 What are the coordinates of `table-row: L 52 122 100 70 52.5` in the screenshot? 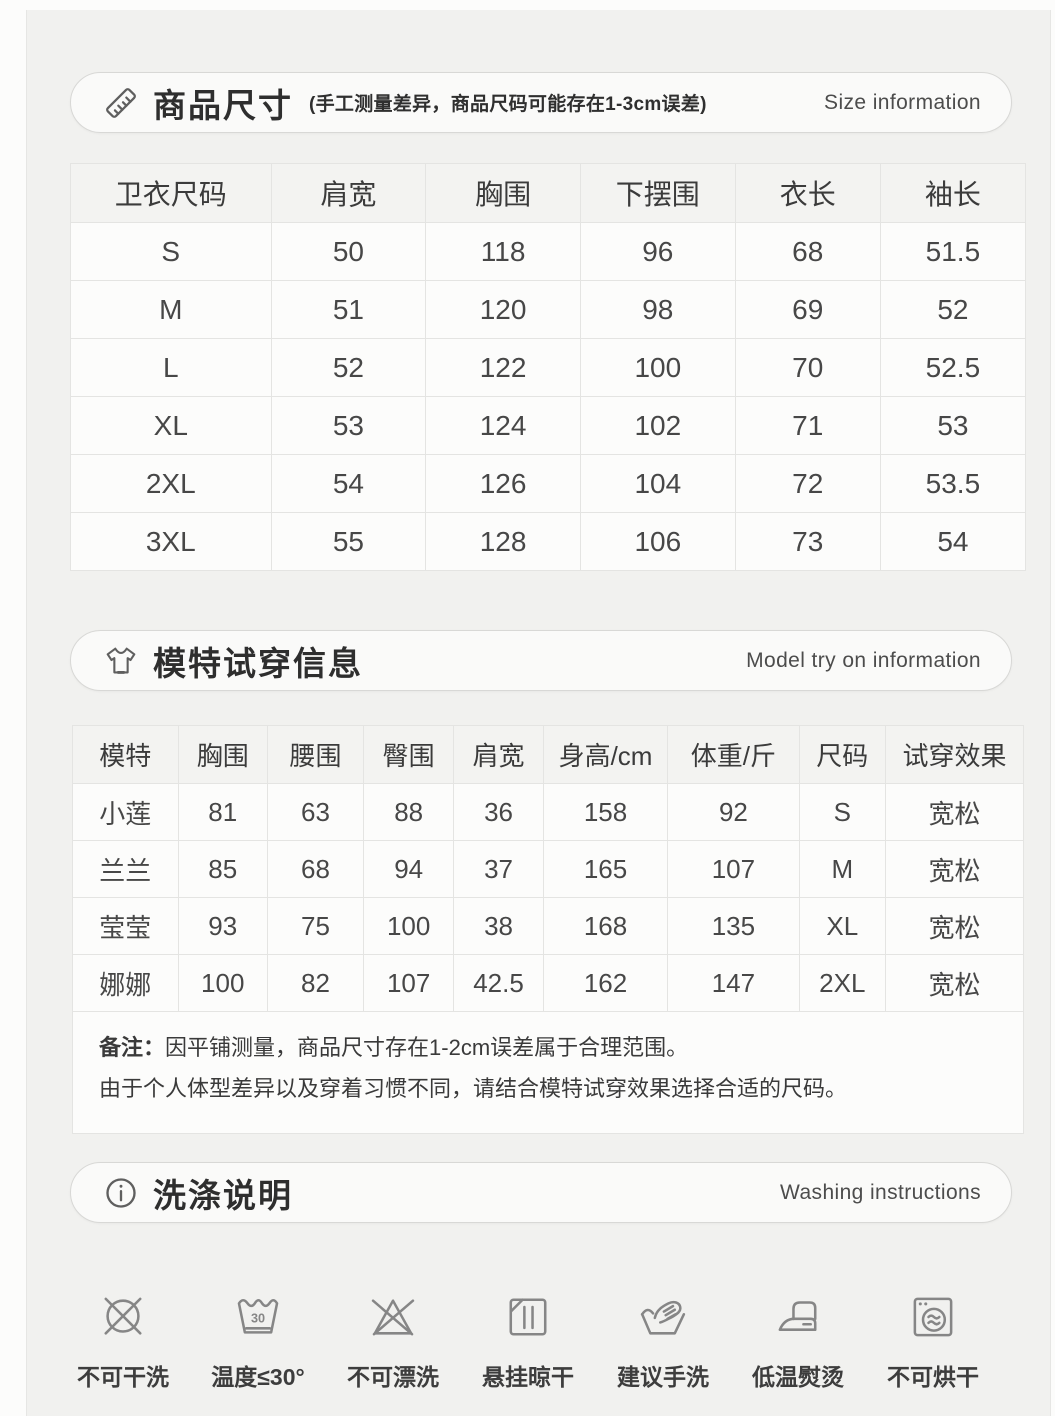 It's located at (548, 367).